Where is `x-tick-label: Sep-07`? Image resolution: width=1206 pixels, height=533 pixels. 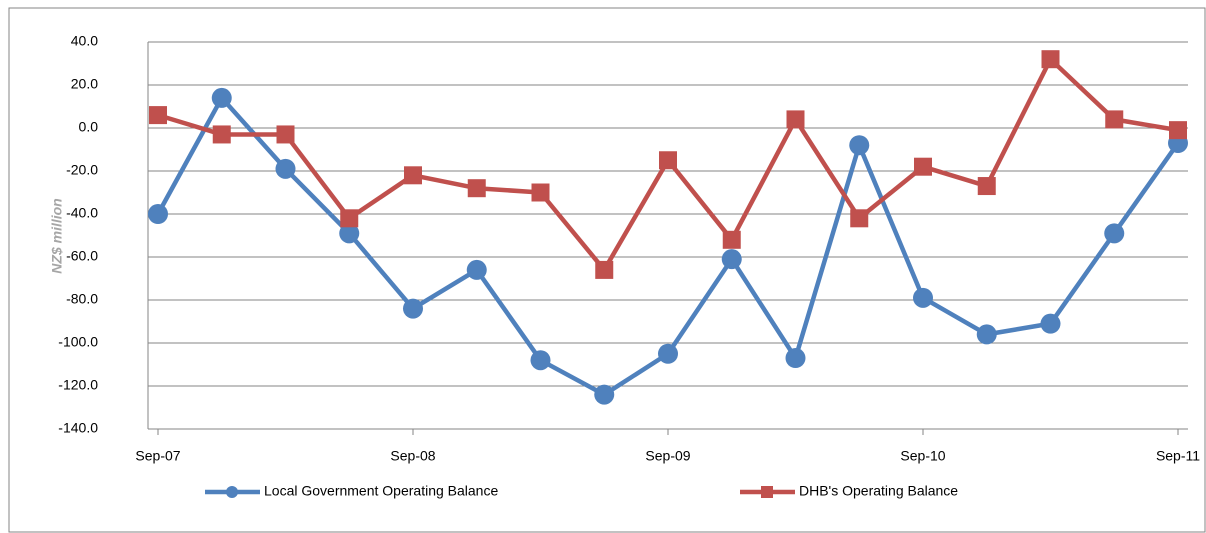 x-tick-label: Sep-07 is located at coordinates (157, 456).